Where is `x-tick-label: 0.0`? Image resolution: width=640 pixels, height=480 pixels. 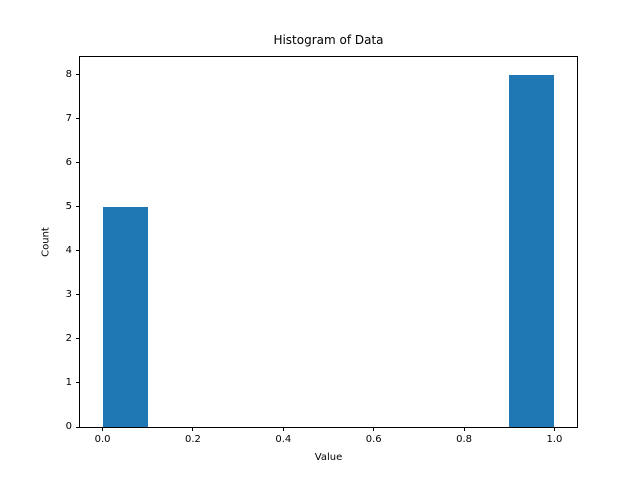
x-tick-label: 0.0 is located at coordinates (102, 439).